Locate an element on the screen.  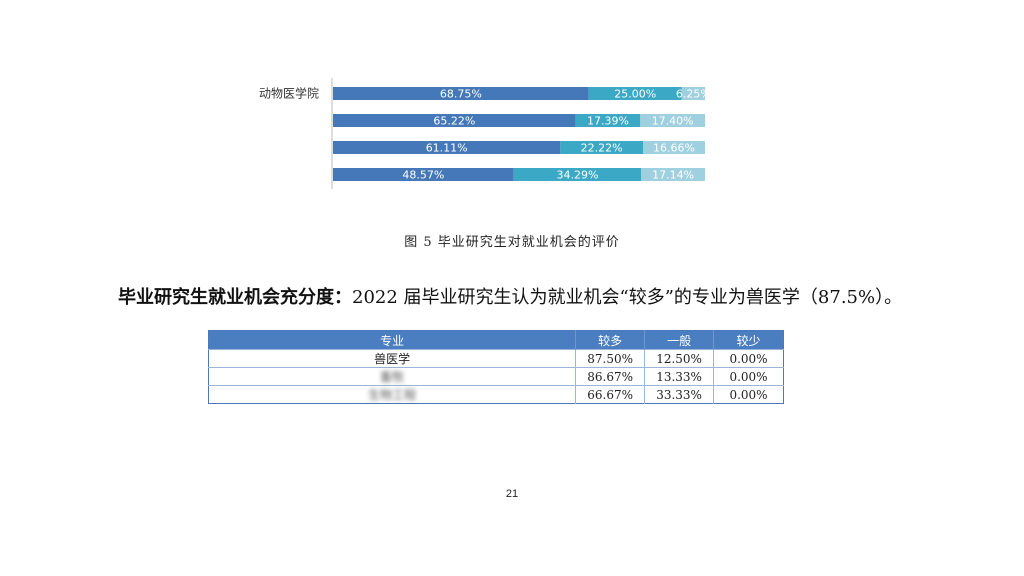
data-label: 34.29% is located at coordinates (577, 175).